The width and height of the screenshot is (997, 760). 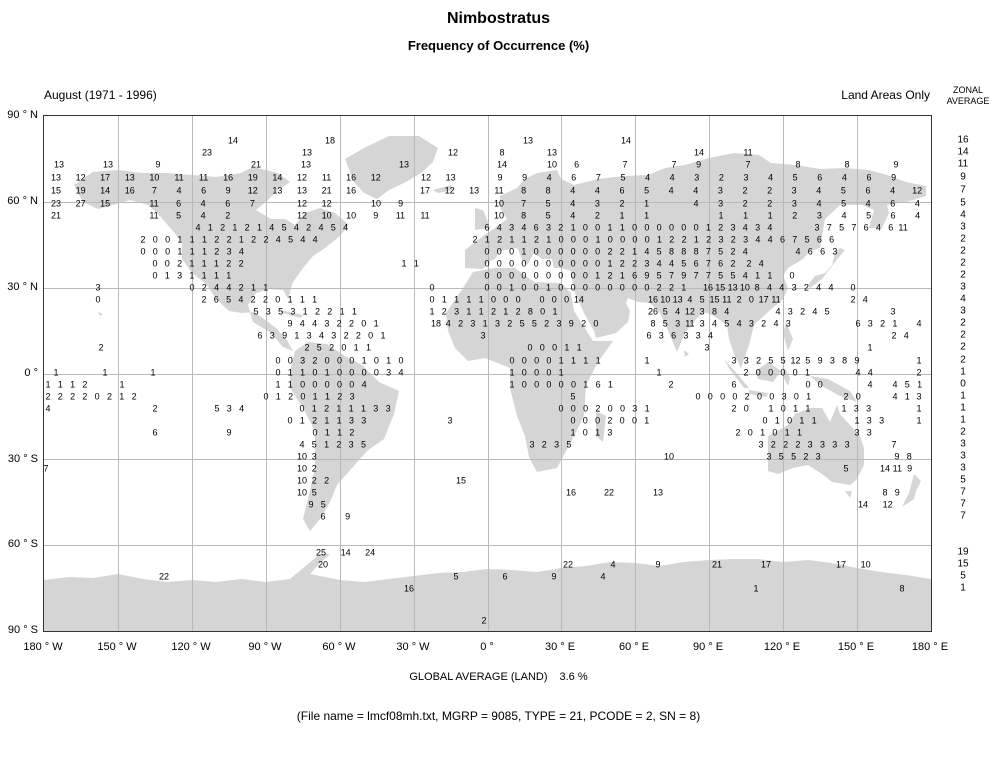 What do you see at coordinates (302, 190) in the screenshot?
I see `map-value: 13` at bounding box center [302, 190].